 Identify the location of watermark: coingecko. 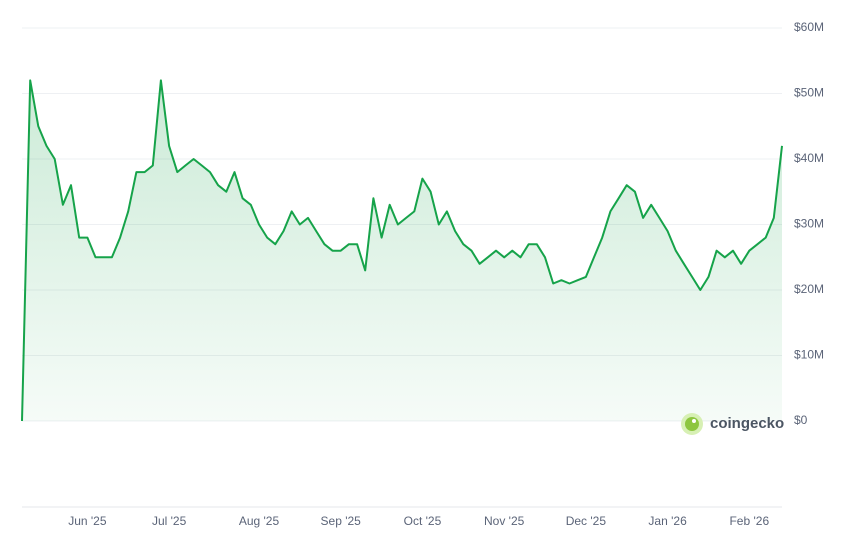
(732, 424).